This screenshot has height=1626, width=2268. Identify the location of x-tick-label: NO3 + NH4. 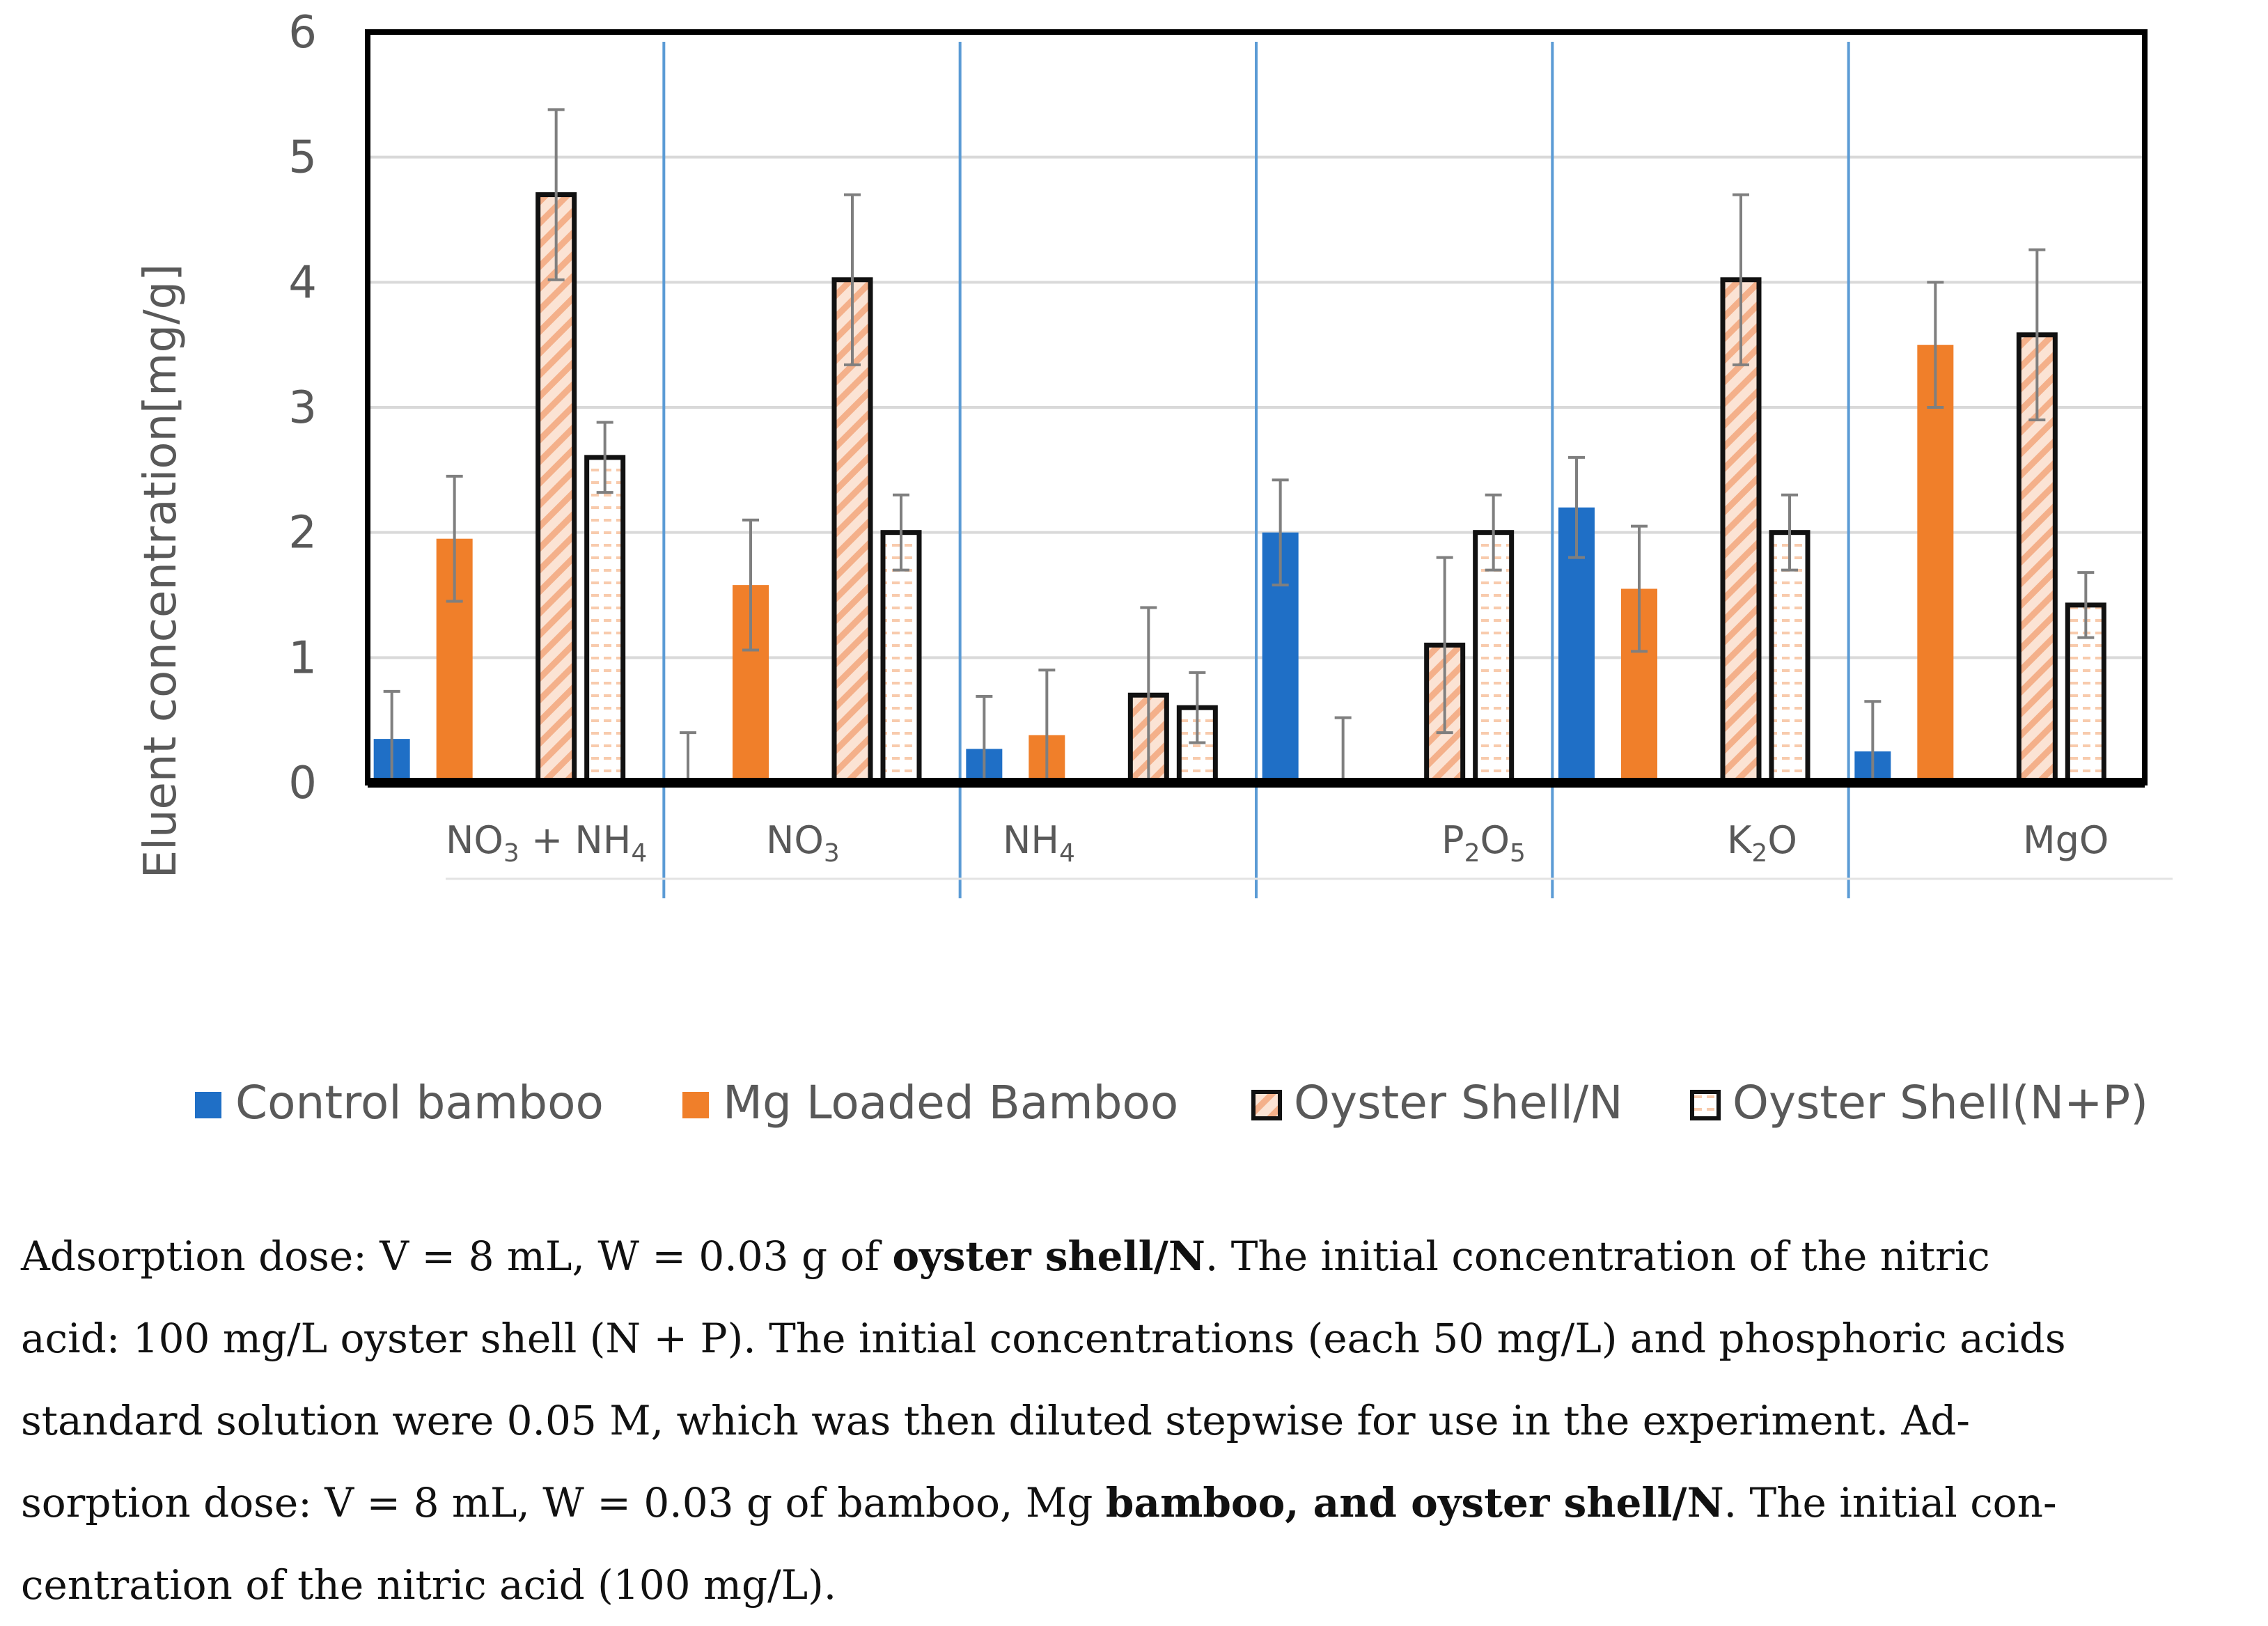
(546, 843).